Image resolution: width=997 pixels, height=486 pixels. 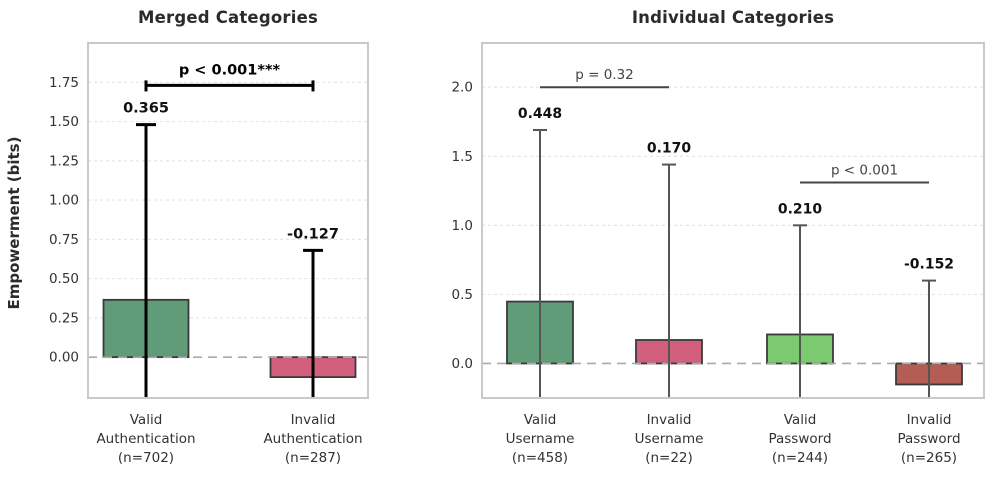 What do you see at coordinates (14, 223) in the screenshot?
I see `y-axis-label: Empowerment (bits)` at bounding box center [14, 223].